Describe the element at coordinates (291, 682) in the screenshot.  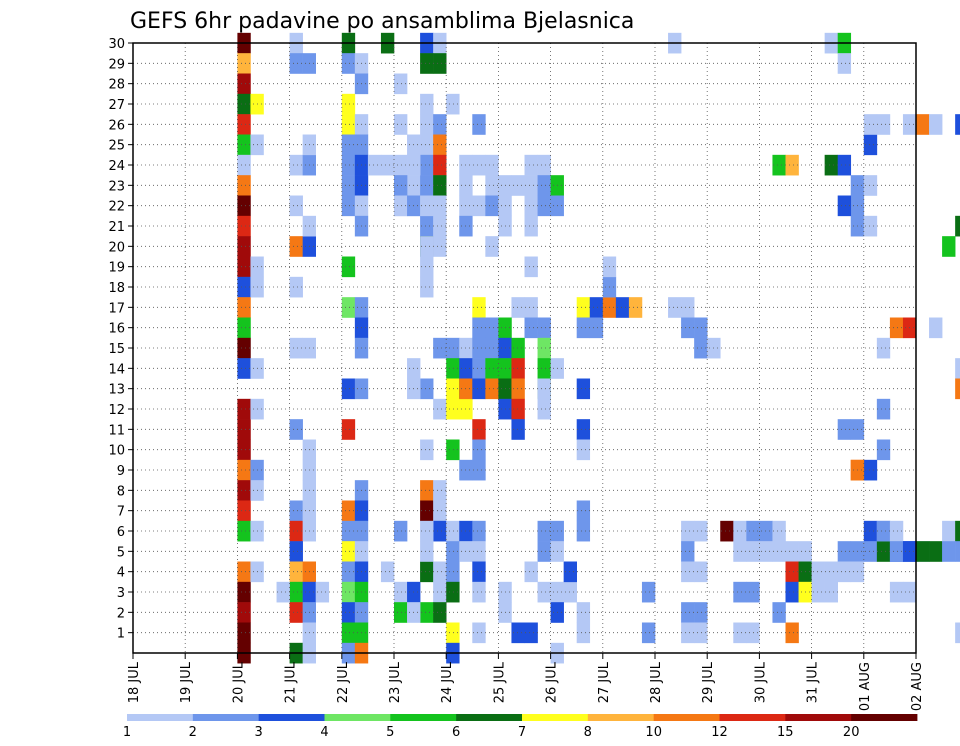
I see `x-tick-label: 21 JUL` at that location.